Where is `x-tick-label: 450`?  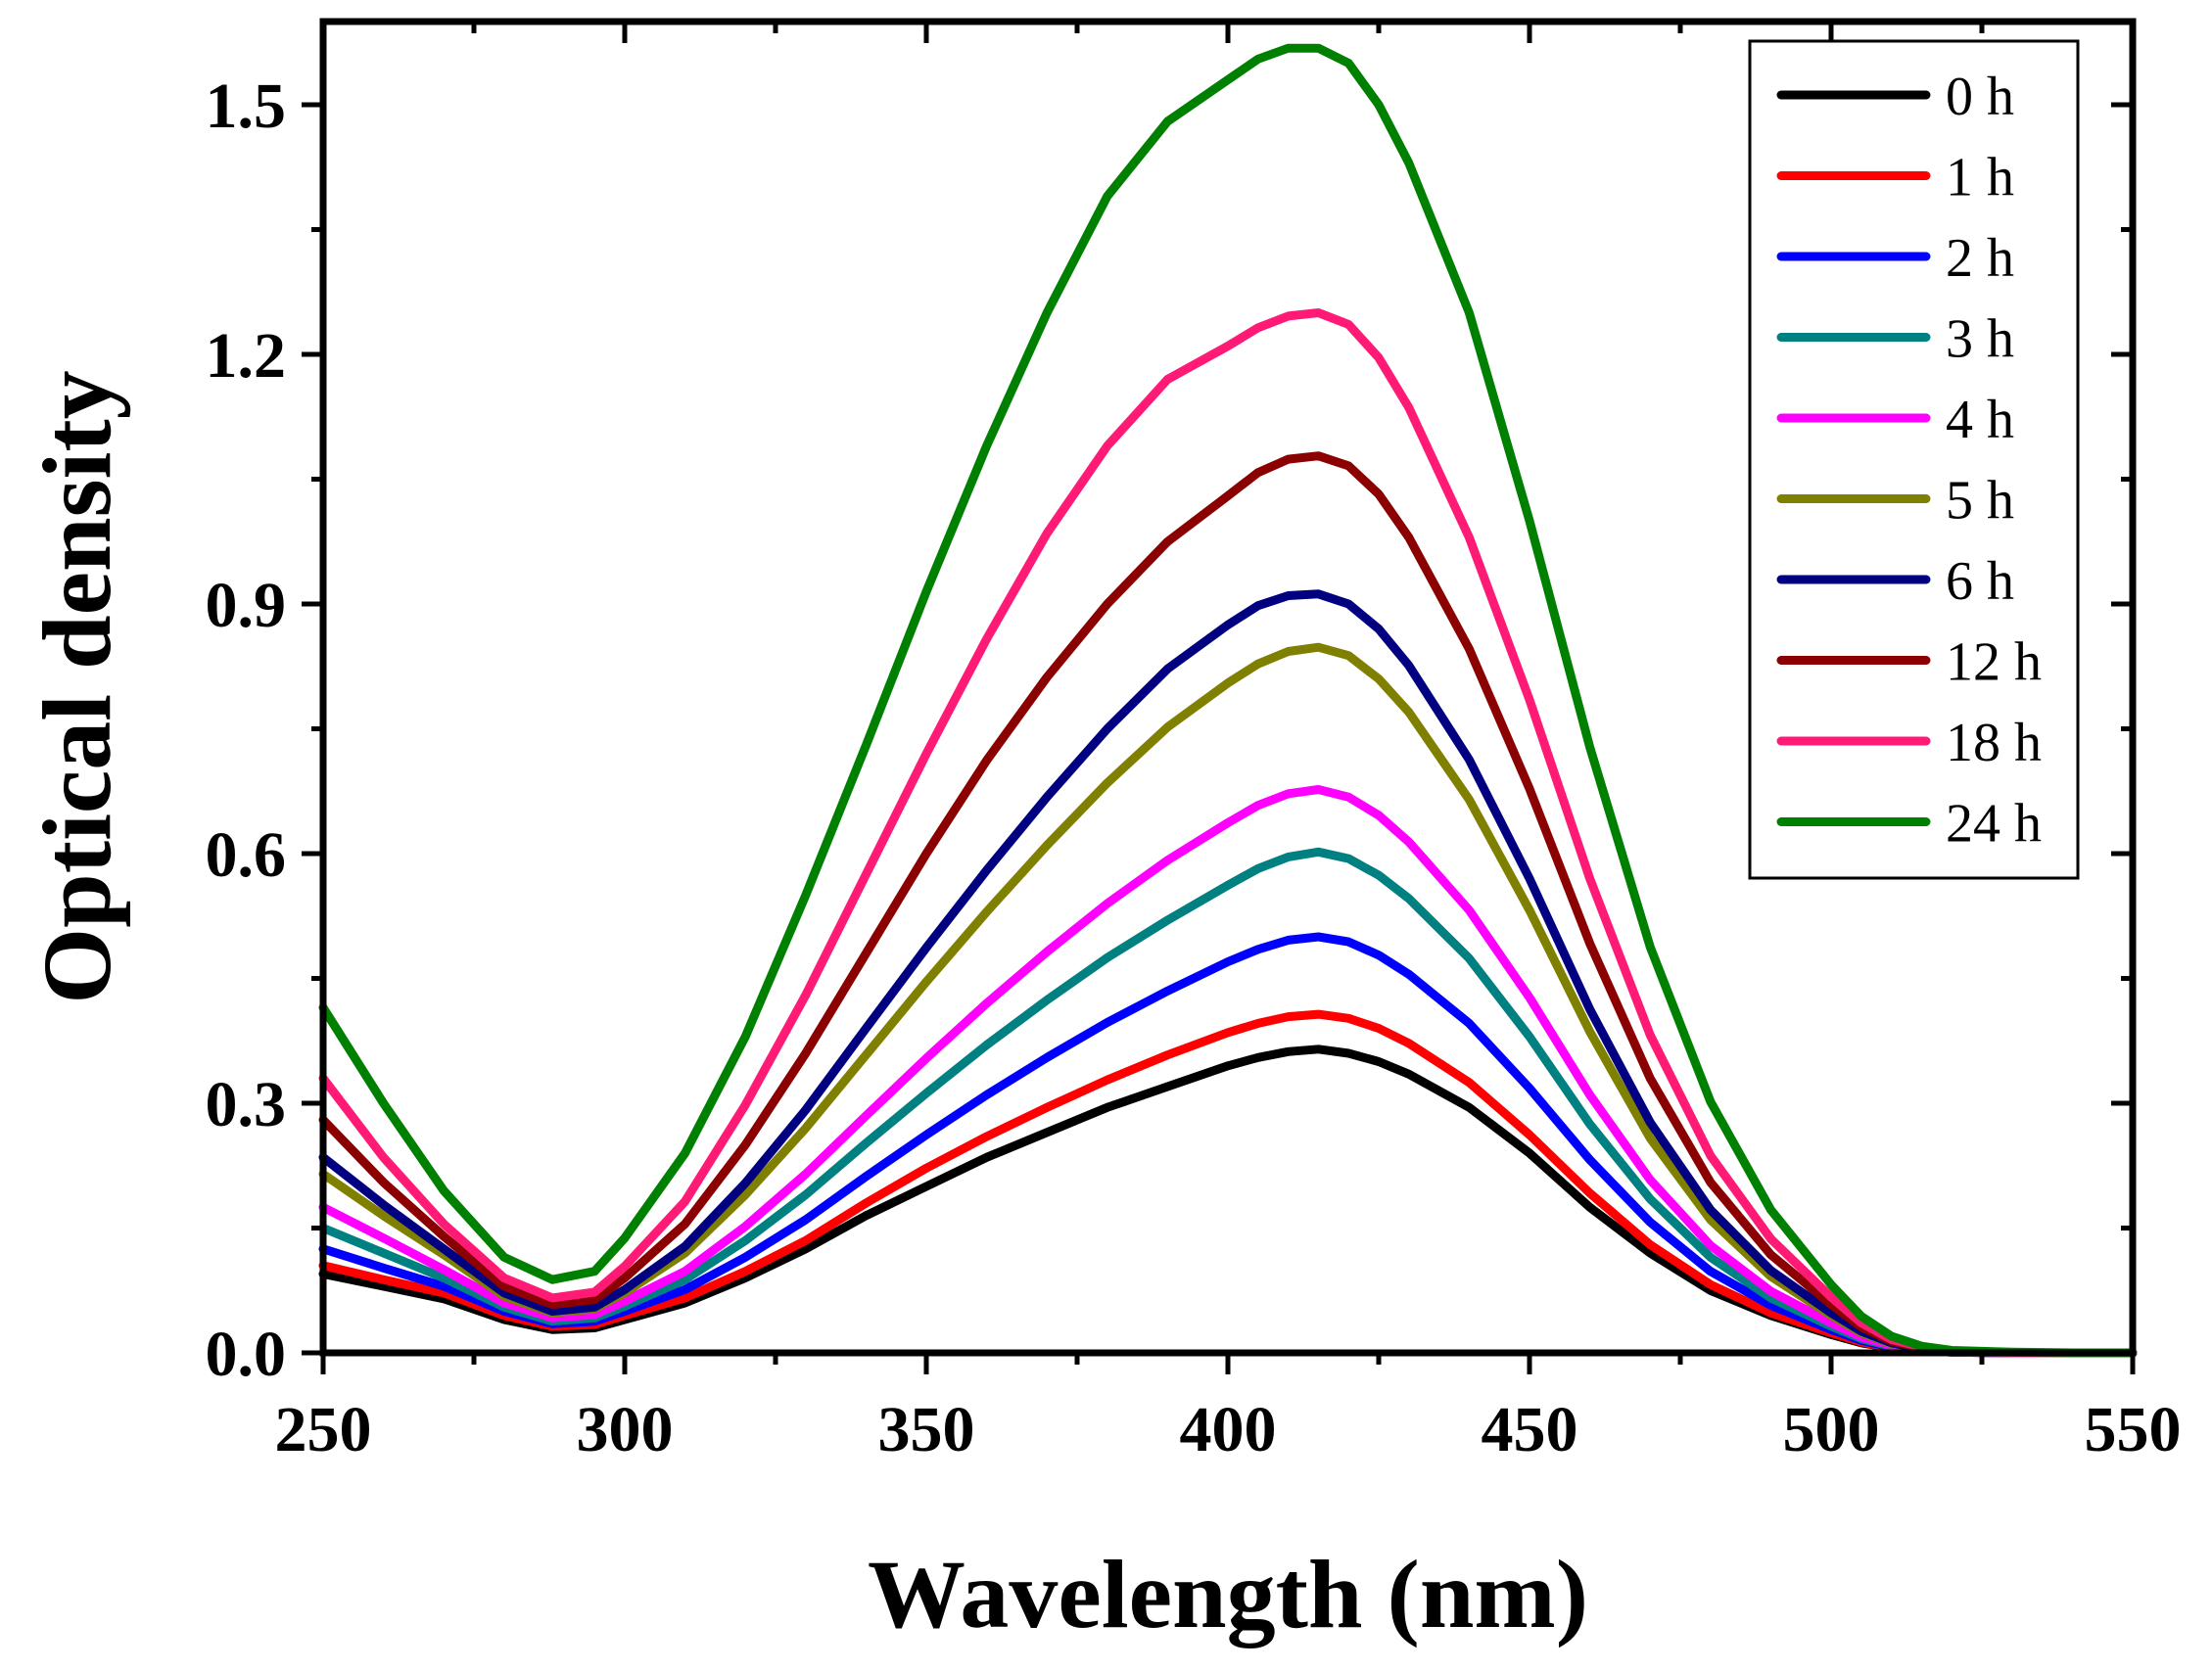 x-tick-label: 450 is located at coordinates (1530, 1429).